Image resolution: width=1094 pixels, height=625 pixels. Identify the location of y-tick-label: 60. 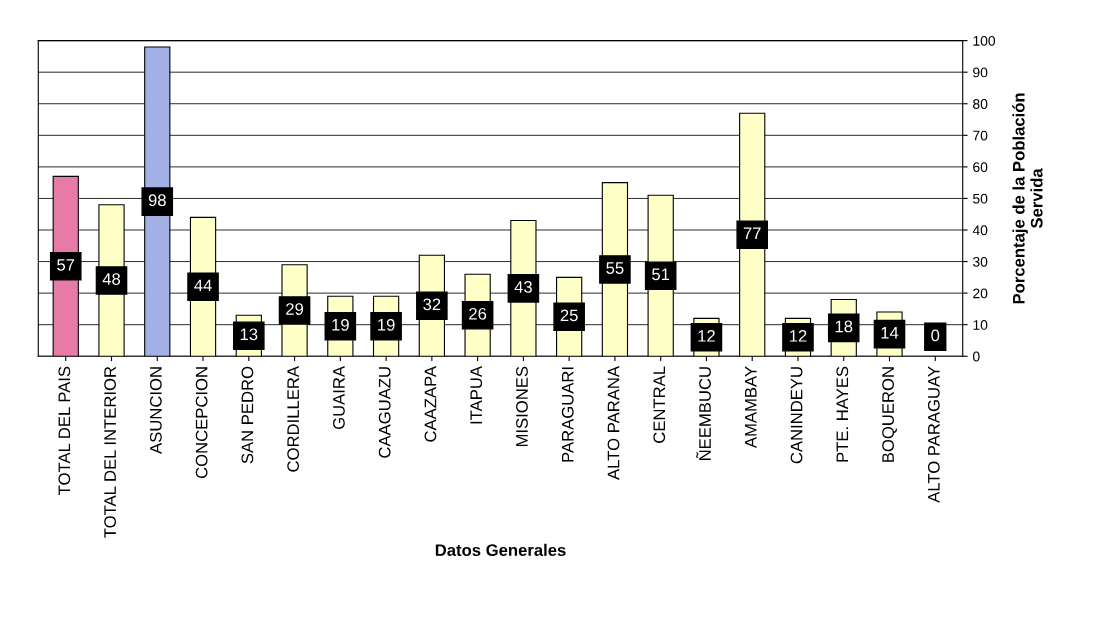
(980, 167).